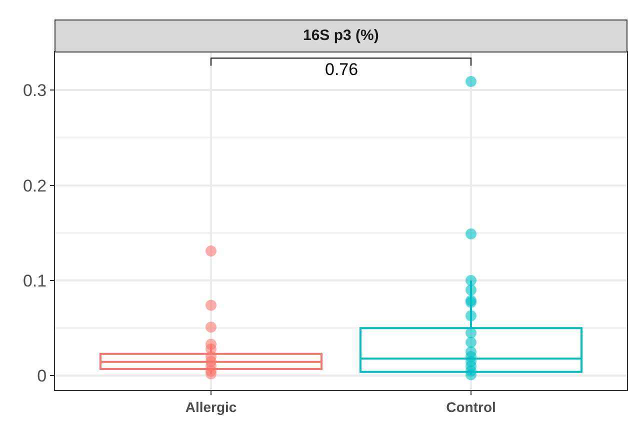 This screenshot has height=425, width=629. Describe the element at coordinates (341, 69) in the screenshot. I see `annotation: 0.76` at that location.